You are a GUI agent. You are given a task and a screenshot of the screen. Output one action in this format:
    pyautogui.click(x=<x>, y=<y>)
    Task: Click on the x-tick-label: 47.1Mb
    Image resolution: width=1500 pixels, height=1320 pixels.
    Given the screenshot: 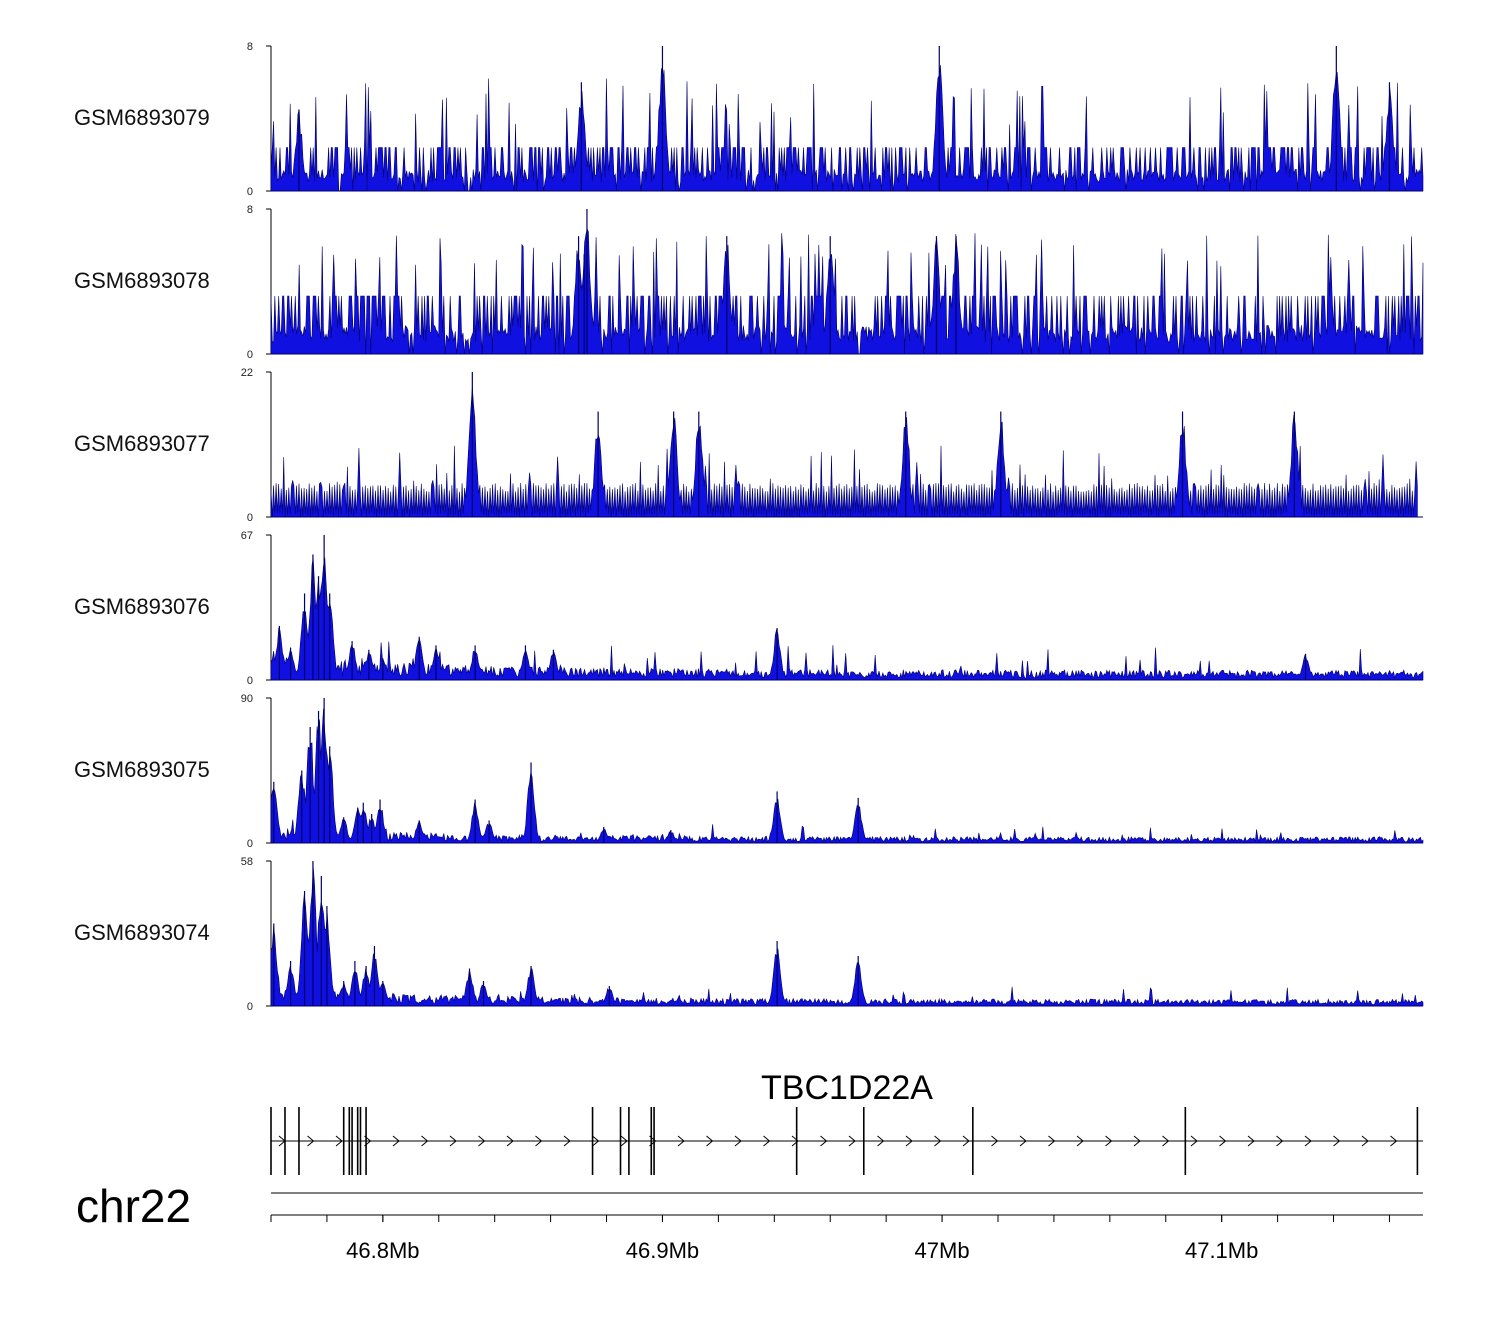 What is the action you would take?
    pyautogui.click(x=1221, y=1250)
    